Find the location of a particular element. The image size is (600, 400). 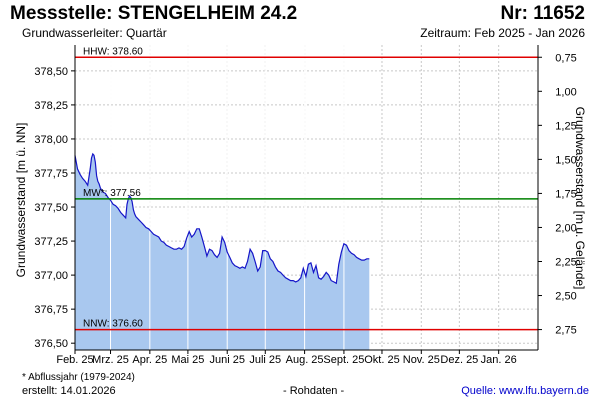

ref-label-mw: MW*: 377.56 is located at coordinates (112, 193).